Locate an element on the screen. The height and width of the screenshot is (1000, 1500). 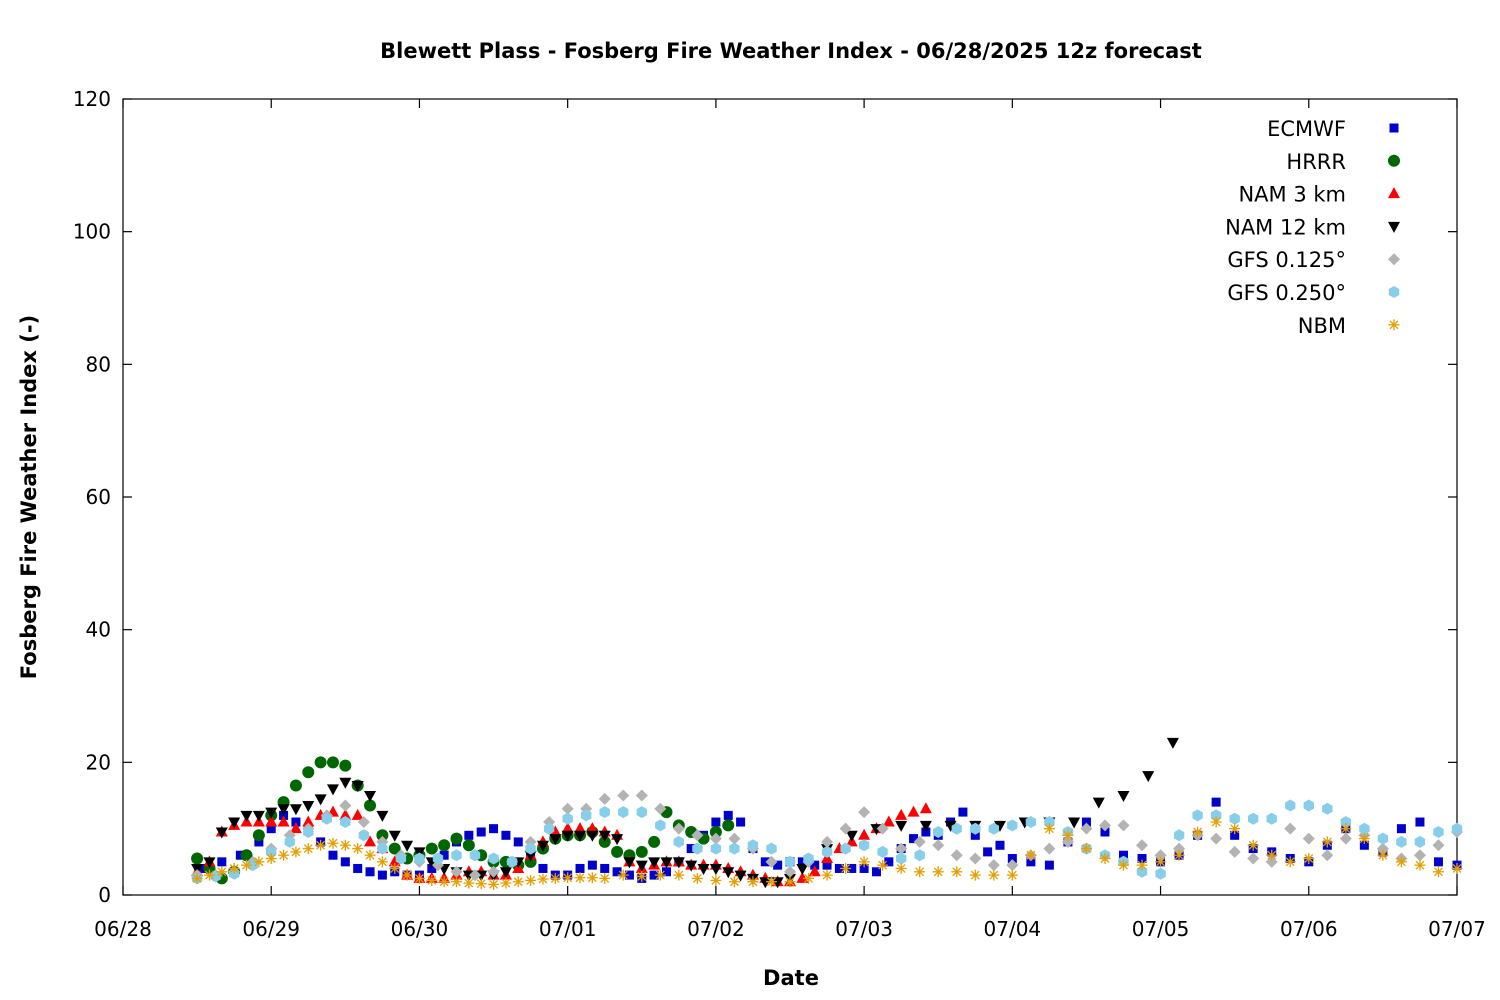
x-tick-label: 07/05 is located at coordinates (1161, 929).